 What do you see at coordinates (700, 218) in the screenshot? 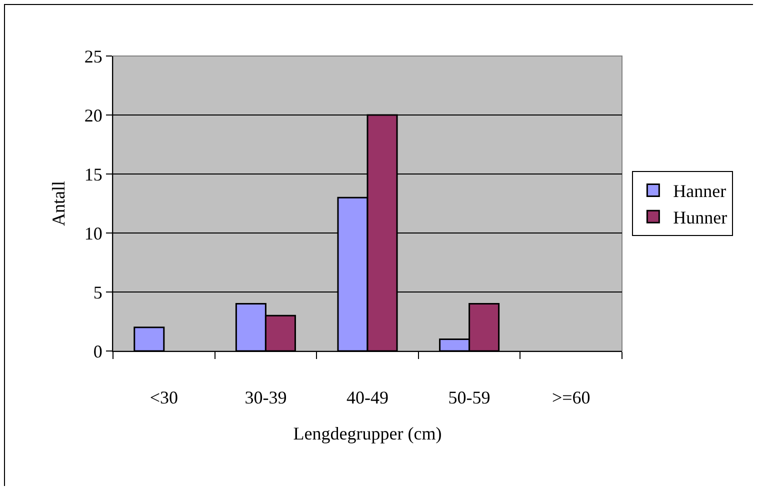
I see `legend-label: Hunner` at bounding box center [700, 218].